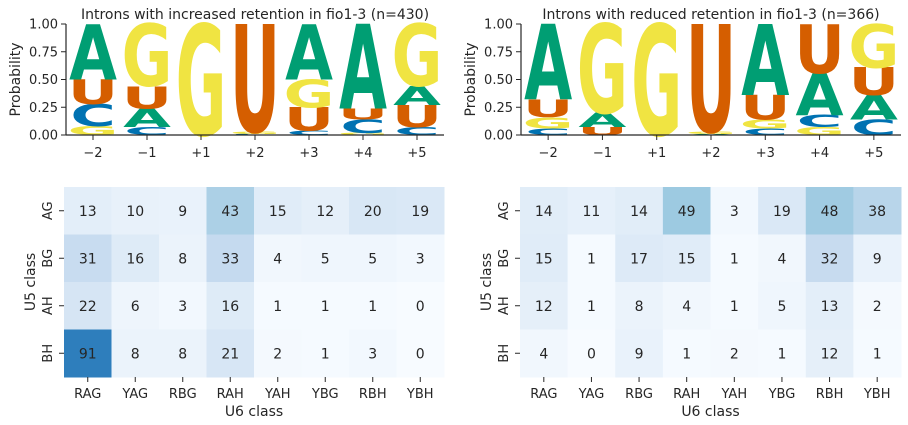  I want to click on heatmap-value: 4, so click(277, 259).